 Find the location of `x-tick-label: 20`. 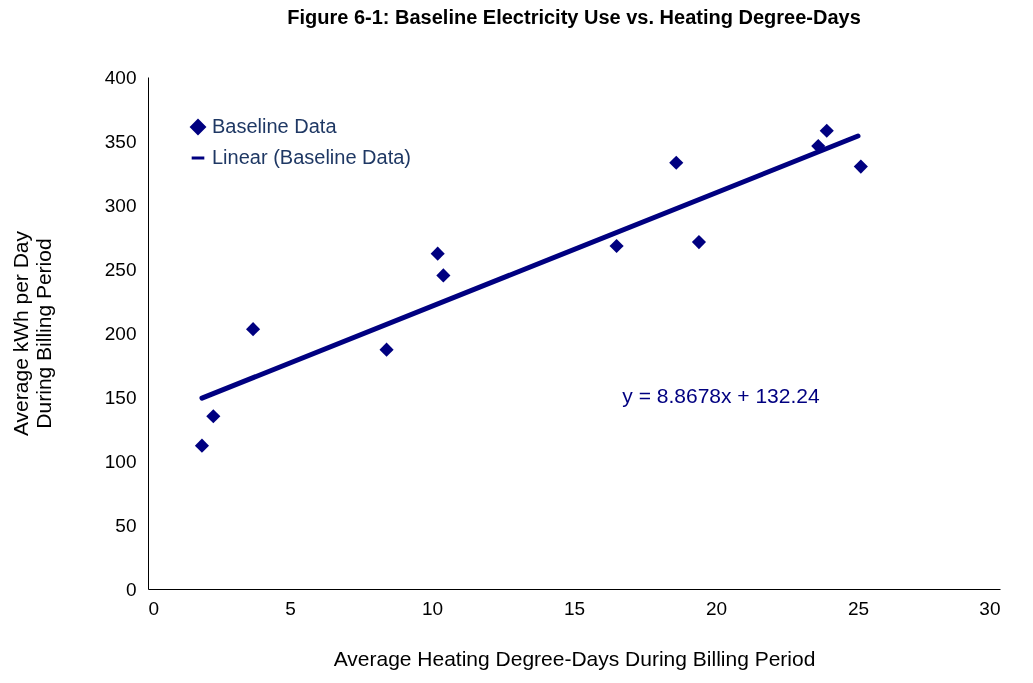

x-tick-label: 20 is located at coordinates (716, 608).